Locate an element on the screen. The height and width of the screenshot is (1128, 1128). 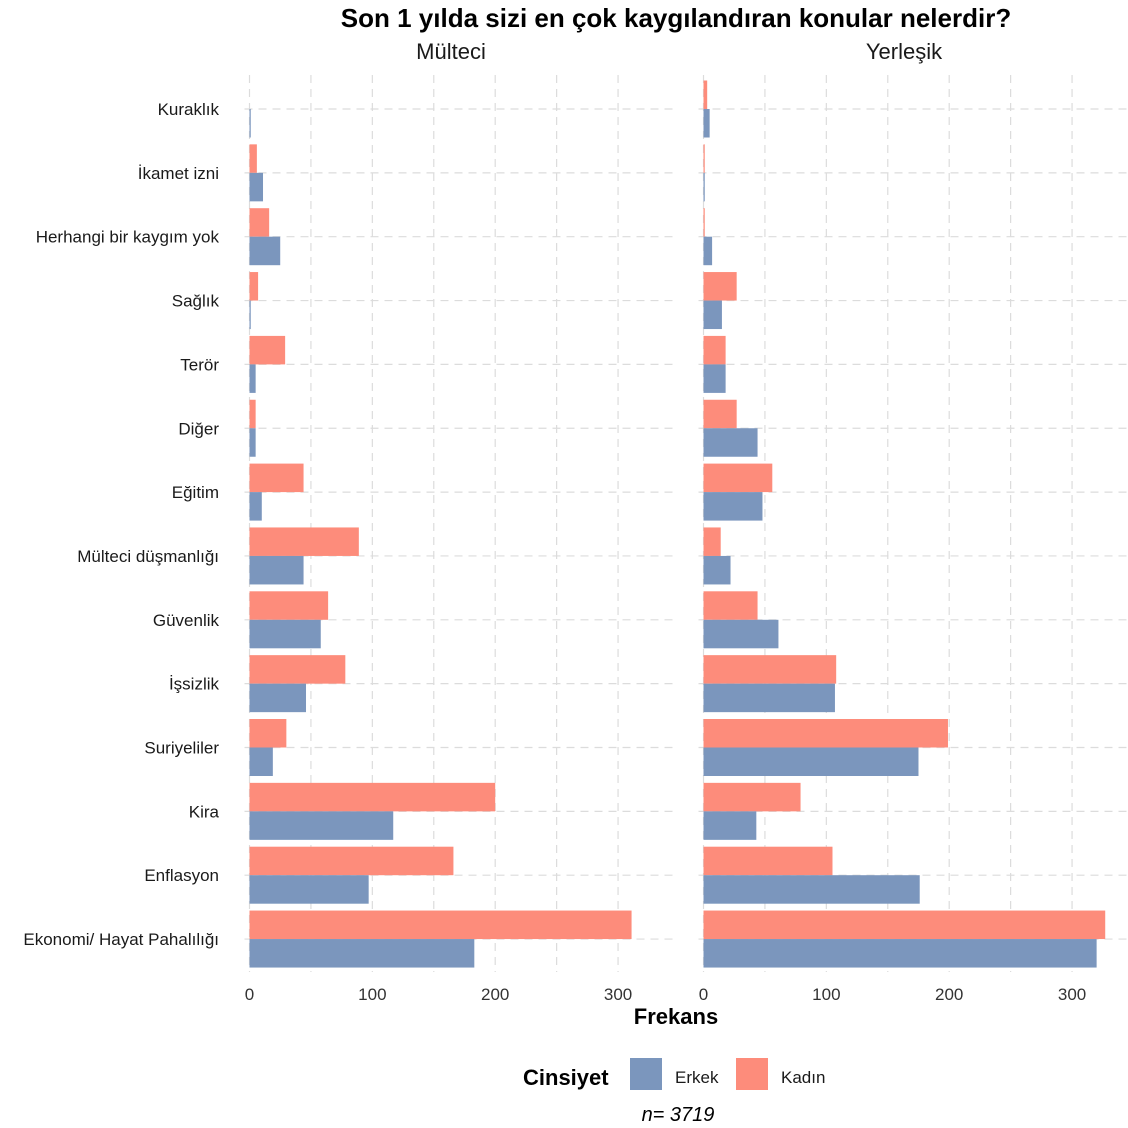
category-label-ekonomi-hayat-pahaliligi: Ekonomi/ Hayat Pahalılığı is located at coordinates (121, 939).